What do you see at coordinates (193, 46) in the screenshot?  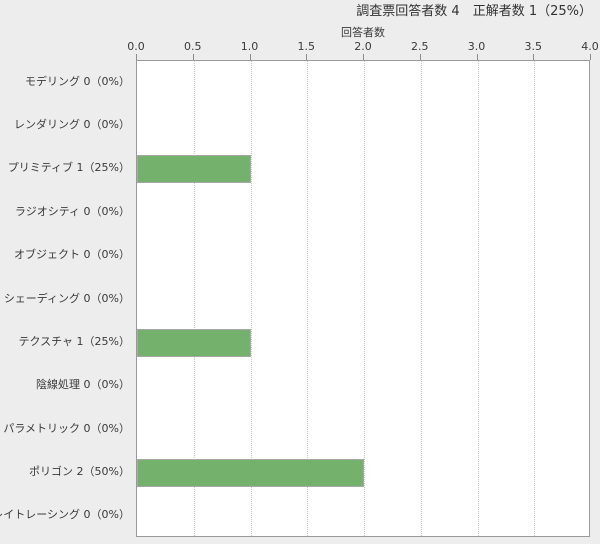 I see `x-axis-tick-label: 0.5` at bounding box center [193, 46].